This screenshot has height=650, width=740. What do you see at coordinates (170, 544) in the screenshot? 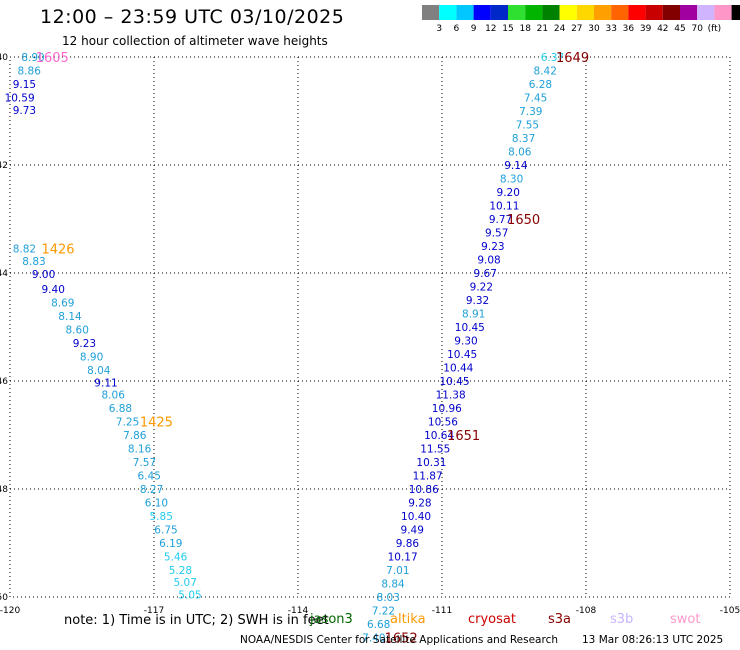
I see `wave-height-point: 6.19` at bounding box center [170, 544].